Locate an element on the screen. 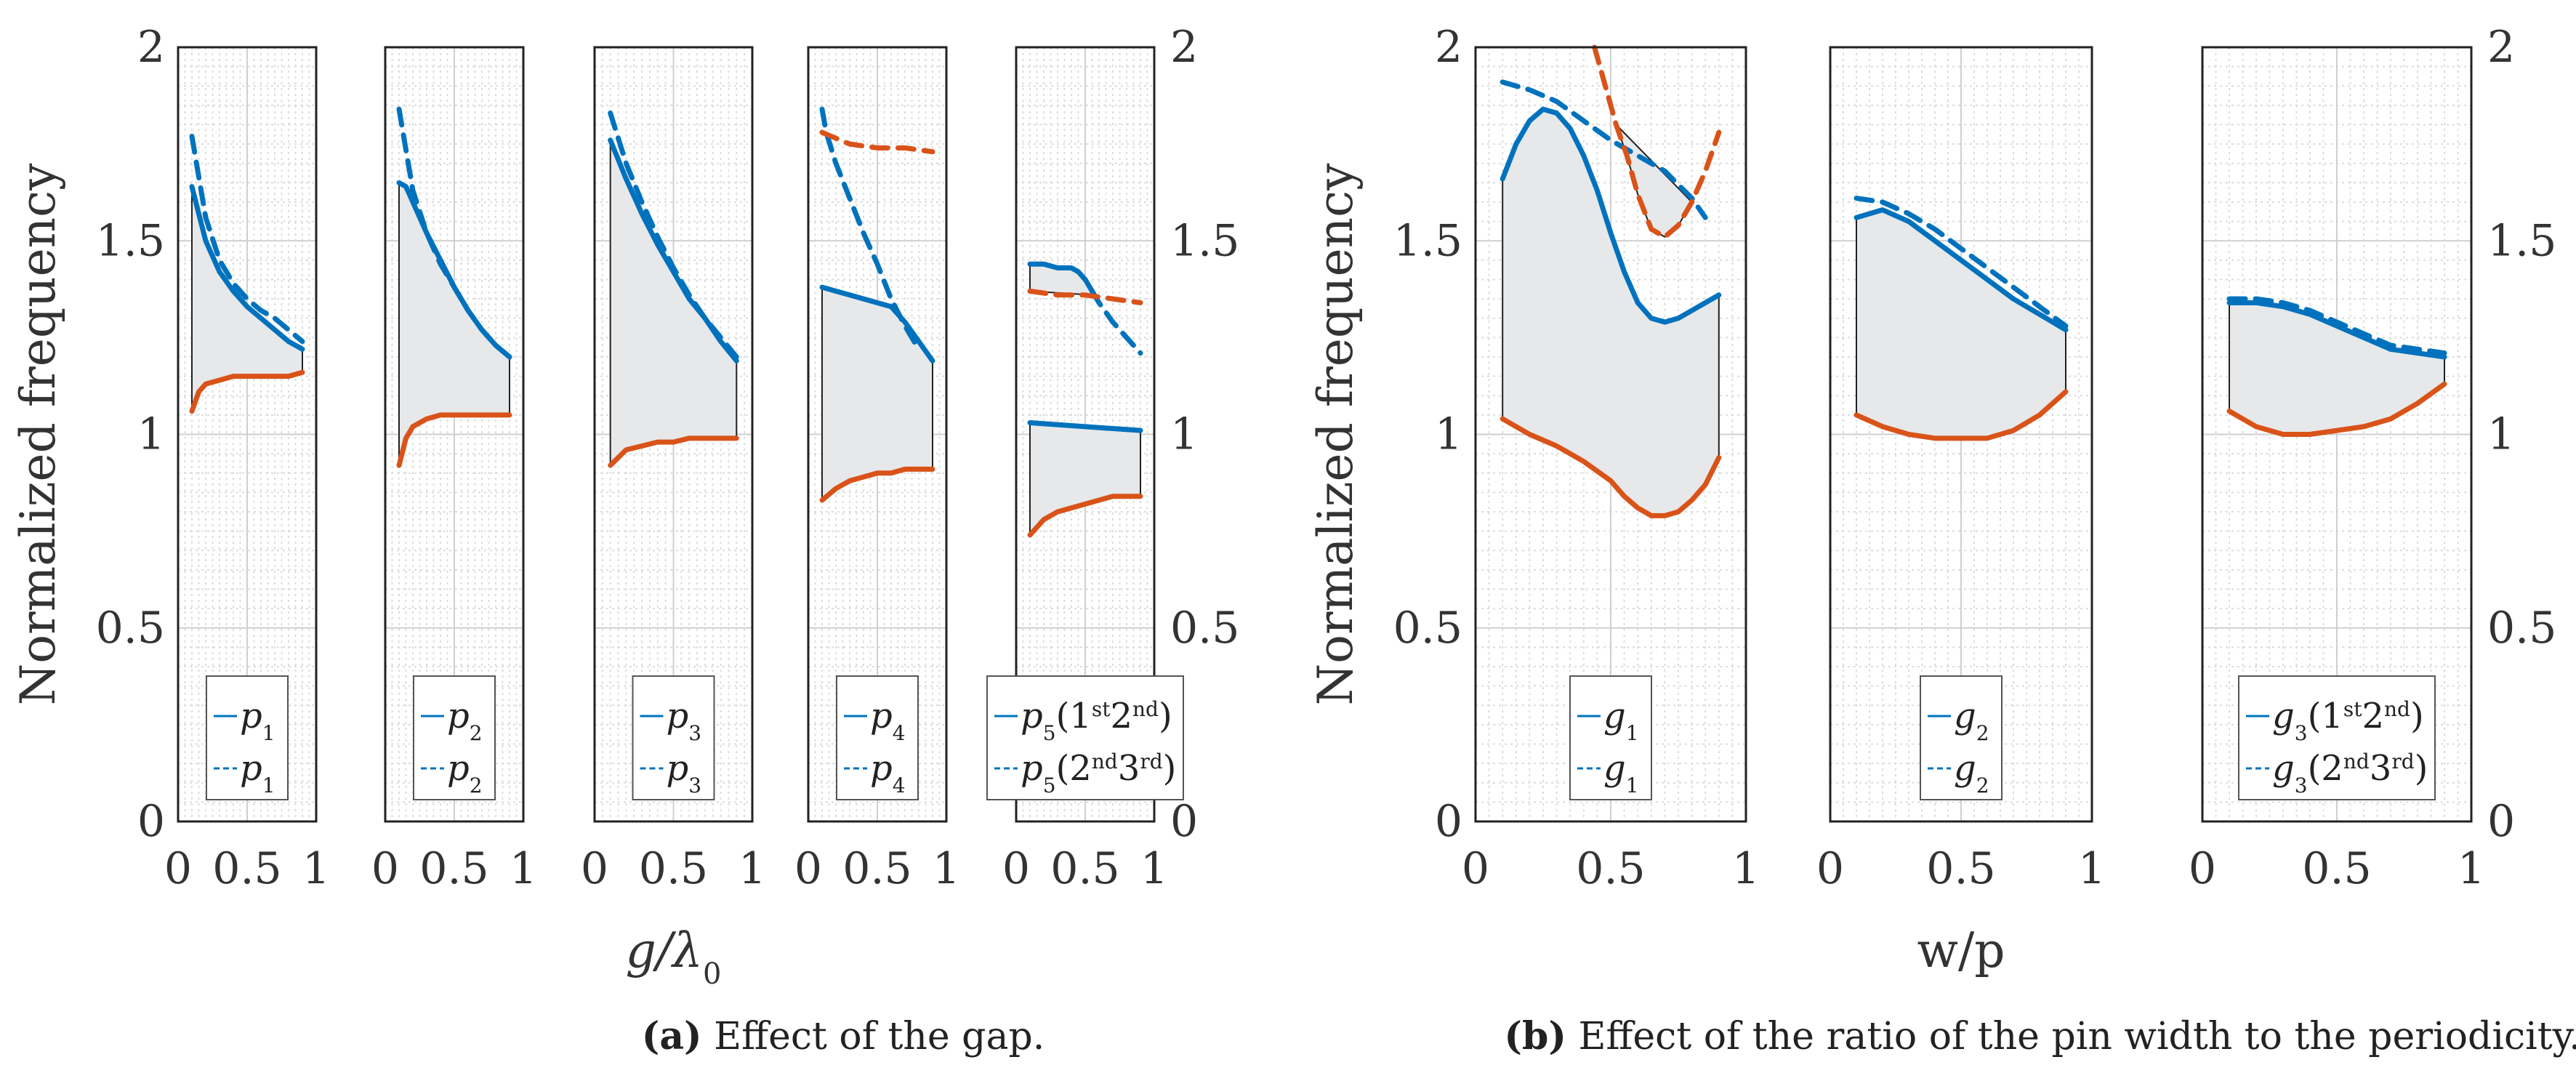 This screenshot has width=2576, height=1073. caption-a: (a) Effect of the gap. is located at coordinates (843, 1036).